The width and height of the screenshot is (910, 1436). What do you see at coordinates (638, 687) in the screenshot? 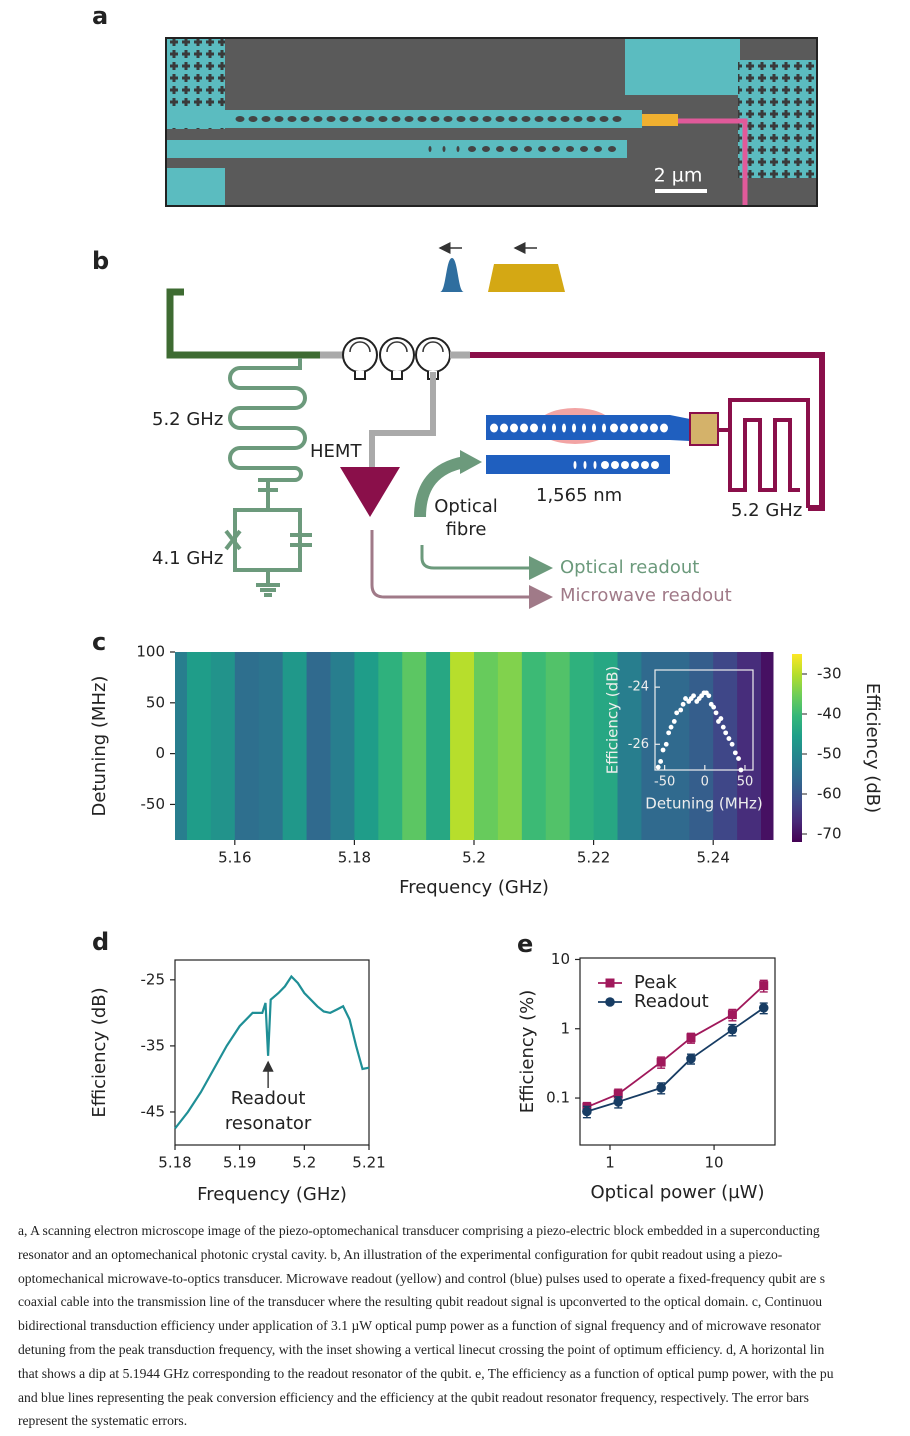
I see `y-tick-label: -24` at bounding box center [638, 687].